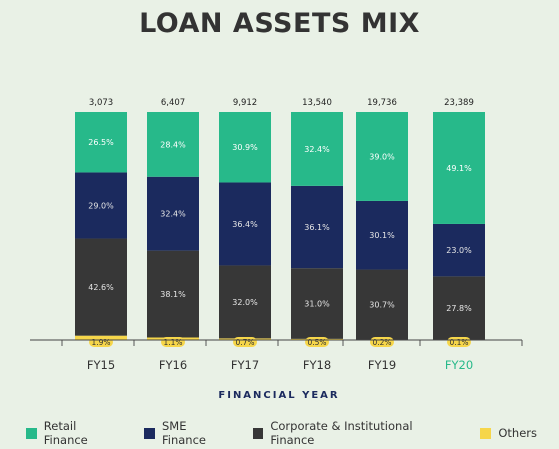 Image resolution: width=559 pixels, height=449 pixels. Describe the element at coordinates (31, 433) in the screenshot. I see `legend-swatch-retail-finance` at that location.